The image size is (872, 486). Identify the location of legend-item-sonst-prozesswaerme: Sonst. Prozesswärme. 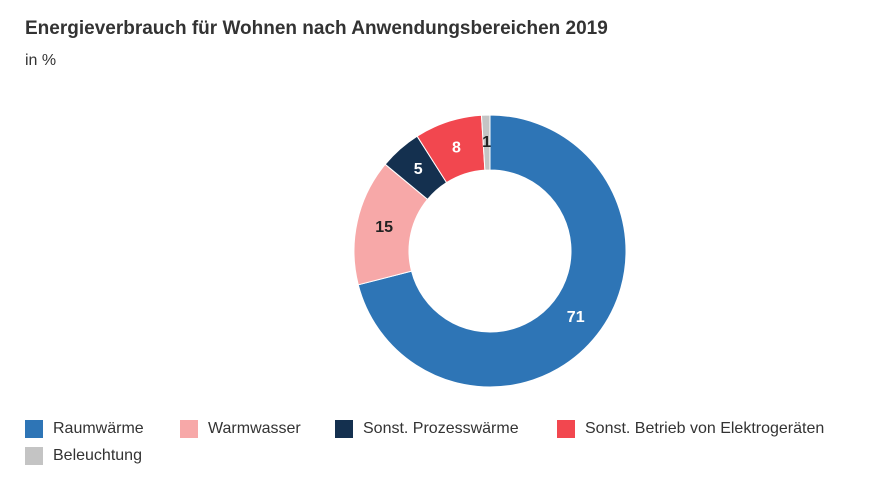
(427, 429).